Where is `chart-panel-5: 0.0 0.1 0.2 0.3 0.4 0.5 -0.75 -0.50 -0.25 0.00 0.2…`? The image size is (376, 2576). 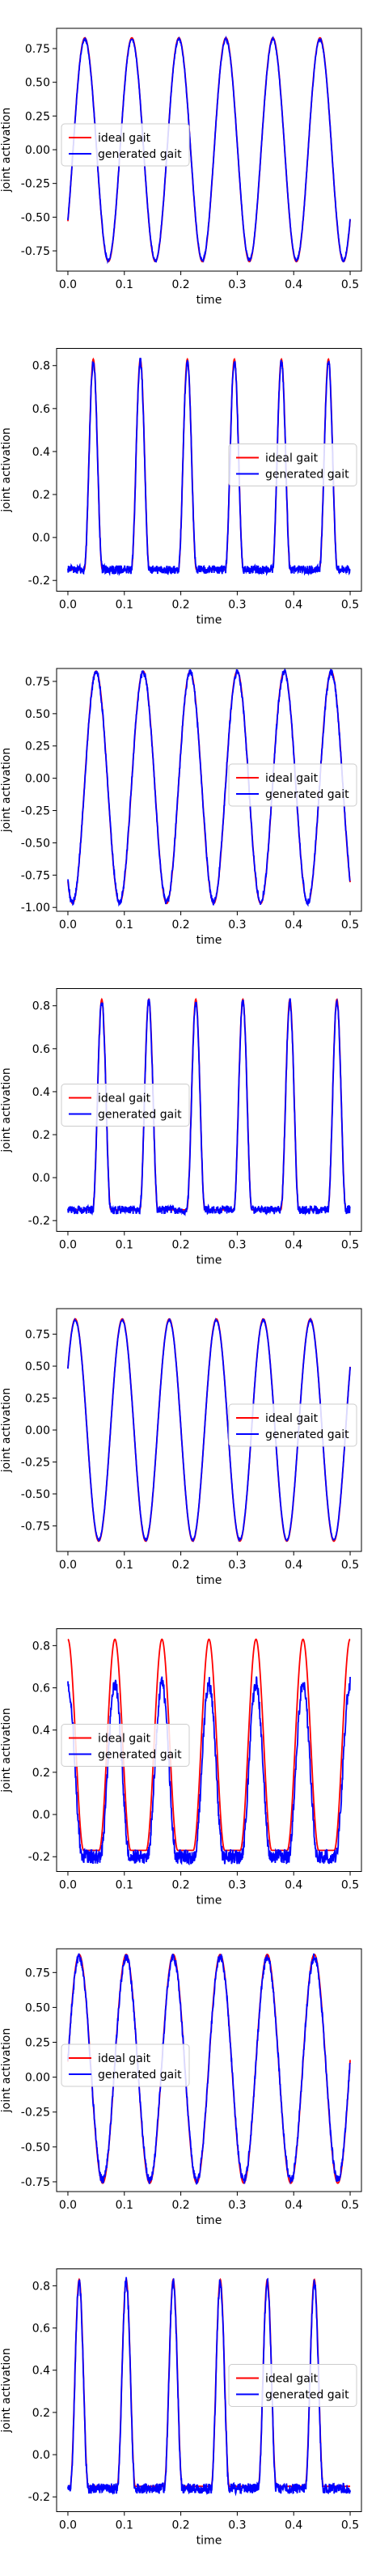 chart-panel-5: 0.0 0.1 0.2 0.3 0.4 0.5 -0.75 -0.50 -0.25 0.00 0.2… is located at coordinates (181, 1447).